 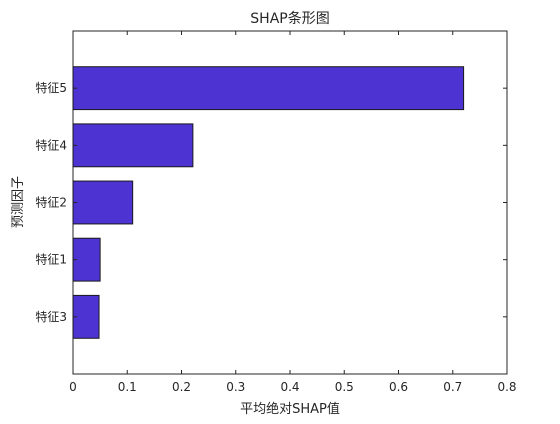 I want to click on y-tick-label: 特征3, so click(x=51, y=316).